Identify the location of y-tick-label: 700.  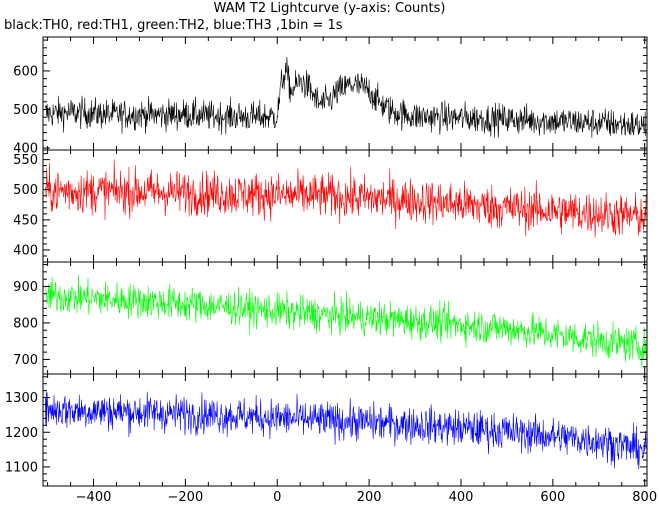
(25, 360).